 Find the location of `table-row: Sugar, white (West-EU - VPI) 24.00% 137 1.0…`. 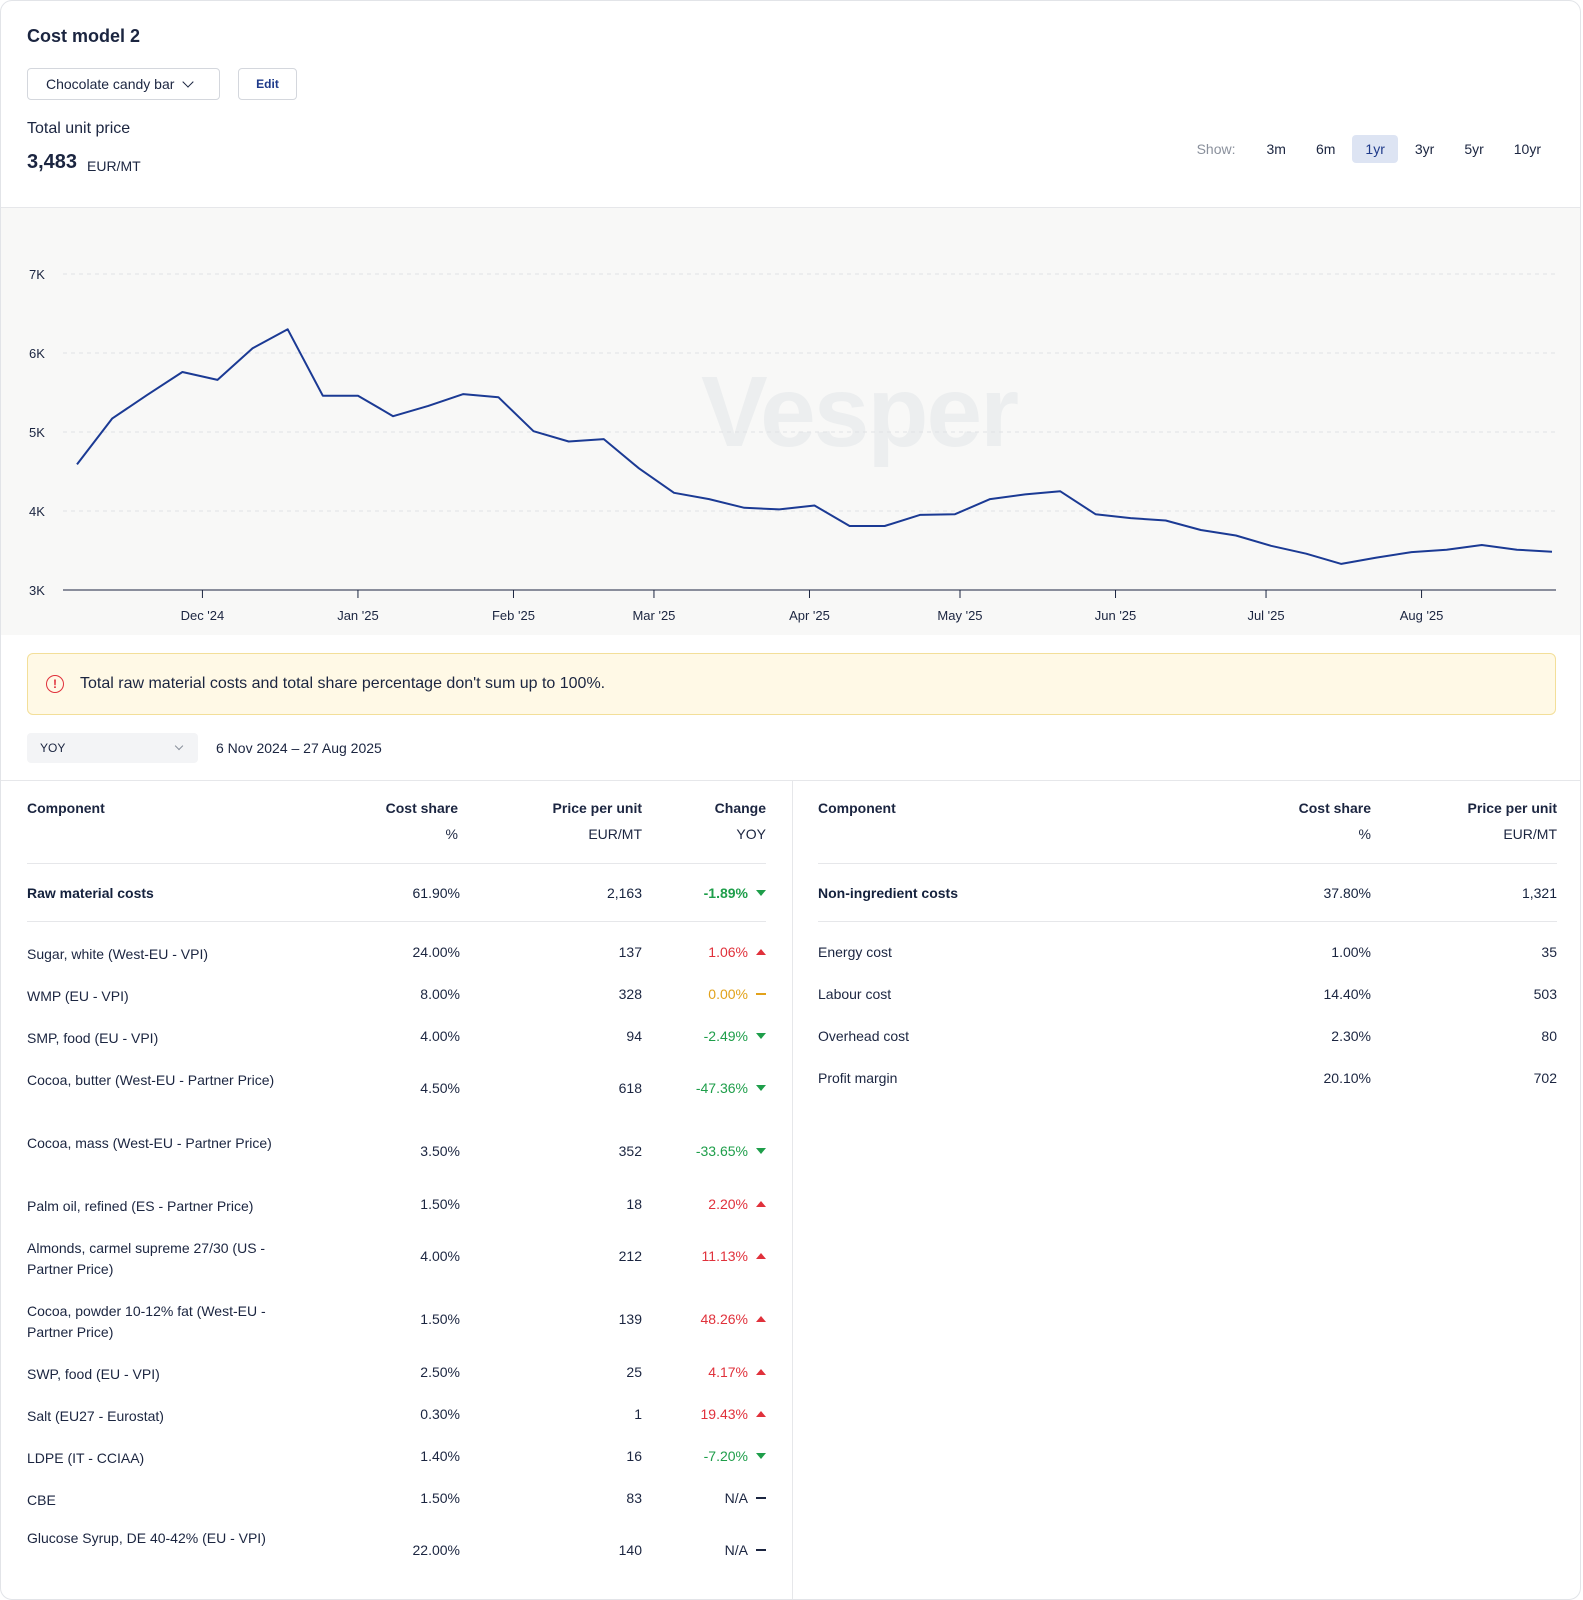

table-row: Sugar, white (West-EU - VPI) 24.00% 137 1.0… is located at coordinates (396, 957).